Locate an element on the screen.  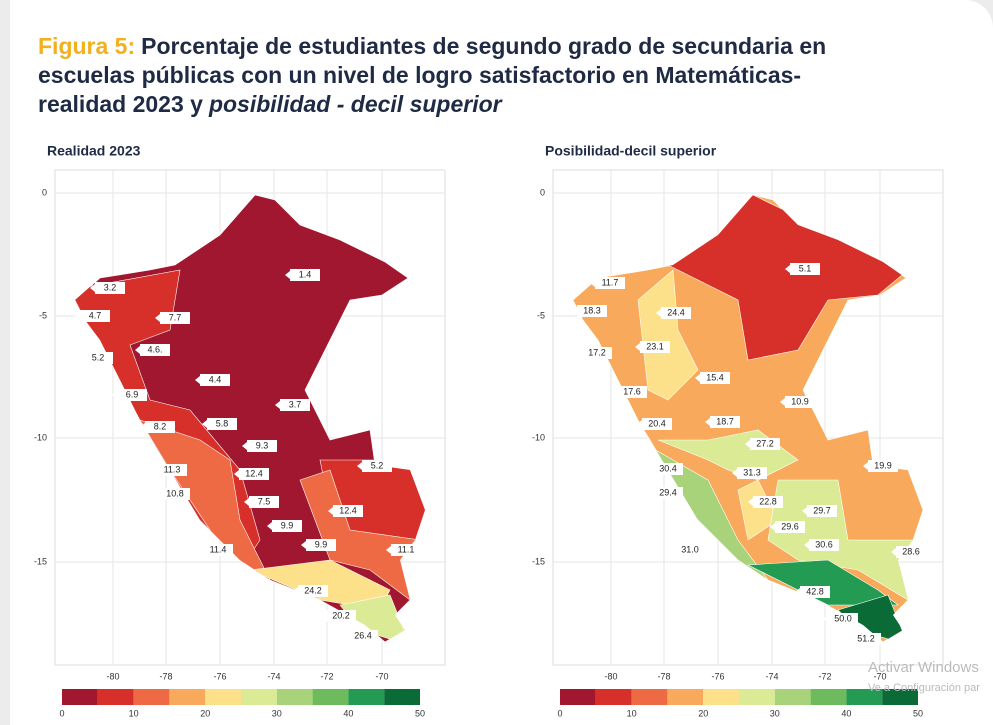
region-label: 15.4 is located at coordinates (715, 377).